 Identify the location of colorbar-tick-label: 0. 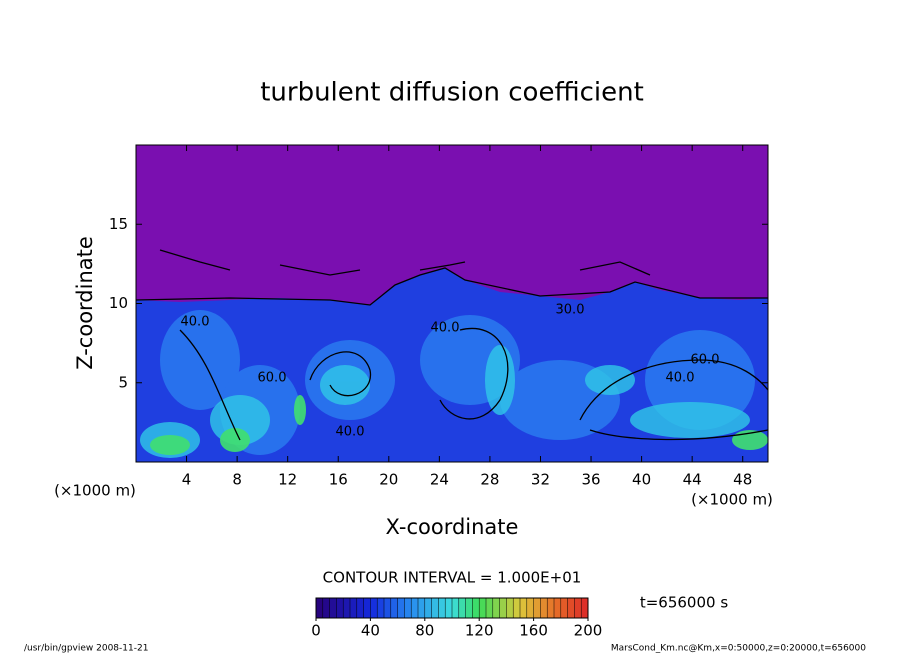
(316, 631).